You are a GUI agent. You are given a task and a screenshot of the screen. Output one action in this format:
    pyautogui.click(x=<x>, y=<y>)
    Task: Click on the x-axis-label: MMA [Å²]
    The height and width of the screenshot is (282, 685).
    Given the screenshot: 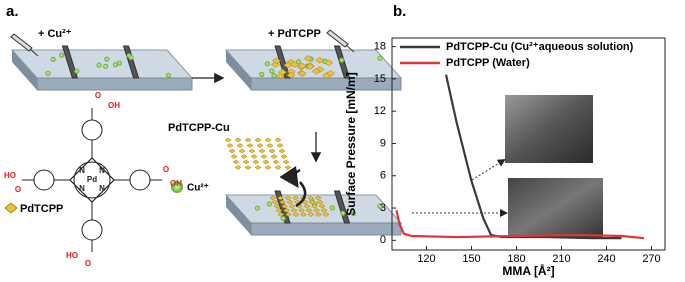 What is the action you would take?
    pyautogui.click(x=528, y=270)
    